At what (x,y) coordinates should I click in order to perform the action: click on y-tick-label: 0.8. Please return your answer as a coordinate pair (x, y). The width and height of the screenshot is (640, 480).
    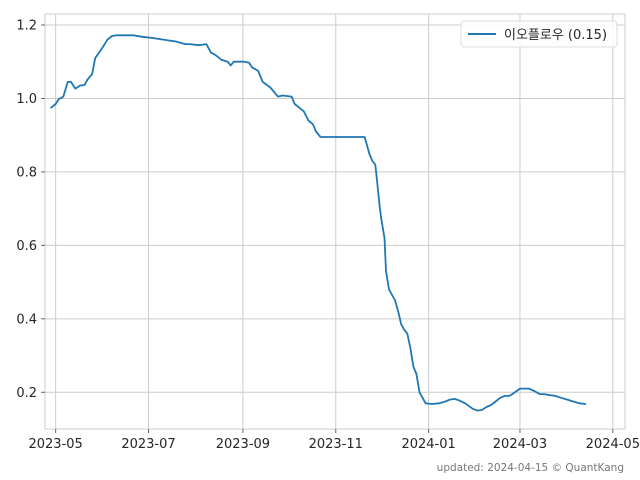
    Looking at the image, I should click on (26, 172).